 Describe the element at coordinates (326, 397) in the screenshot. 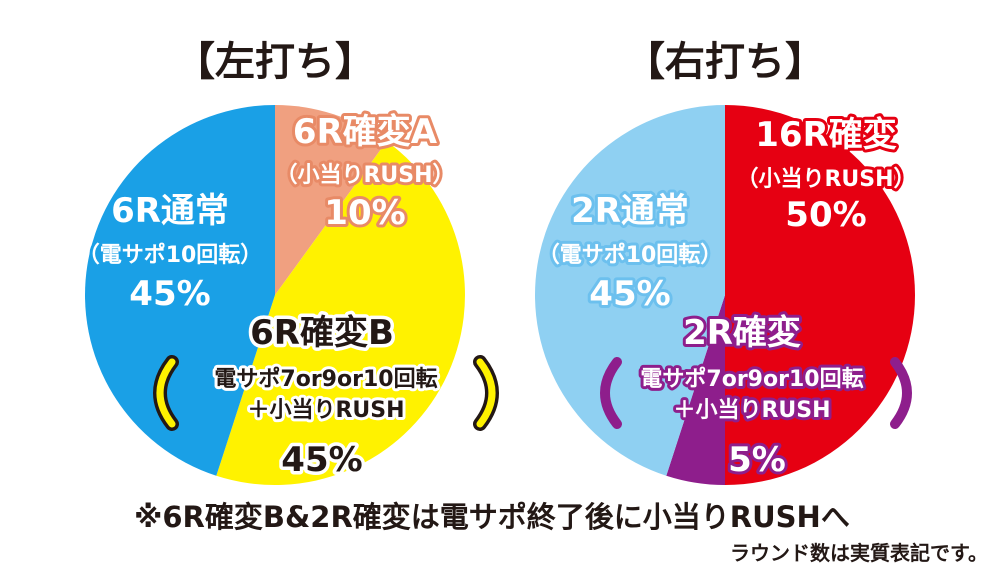

I see `left-label-6r-kakuhen-b: 6R確変B 電サポ7or9or10回転 ＋小当りRUSH 45%` at that location.